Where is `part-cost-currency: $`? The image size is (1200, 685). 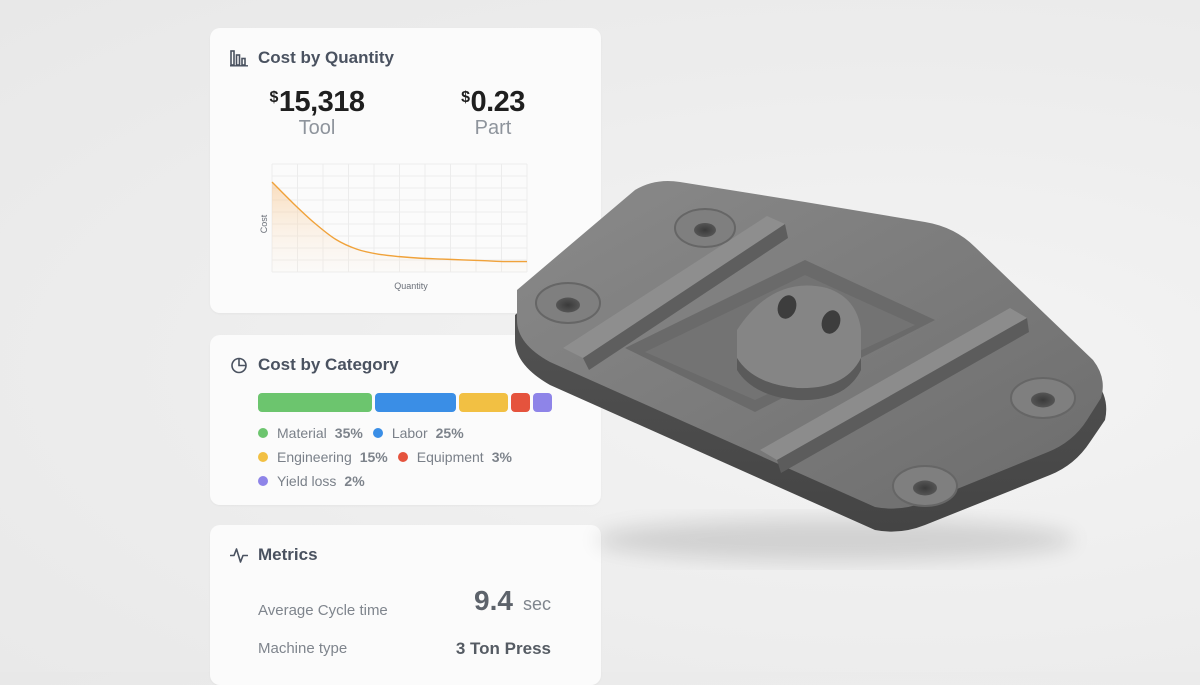 part-cost-currency: $ is located at coordinates (465, 97).